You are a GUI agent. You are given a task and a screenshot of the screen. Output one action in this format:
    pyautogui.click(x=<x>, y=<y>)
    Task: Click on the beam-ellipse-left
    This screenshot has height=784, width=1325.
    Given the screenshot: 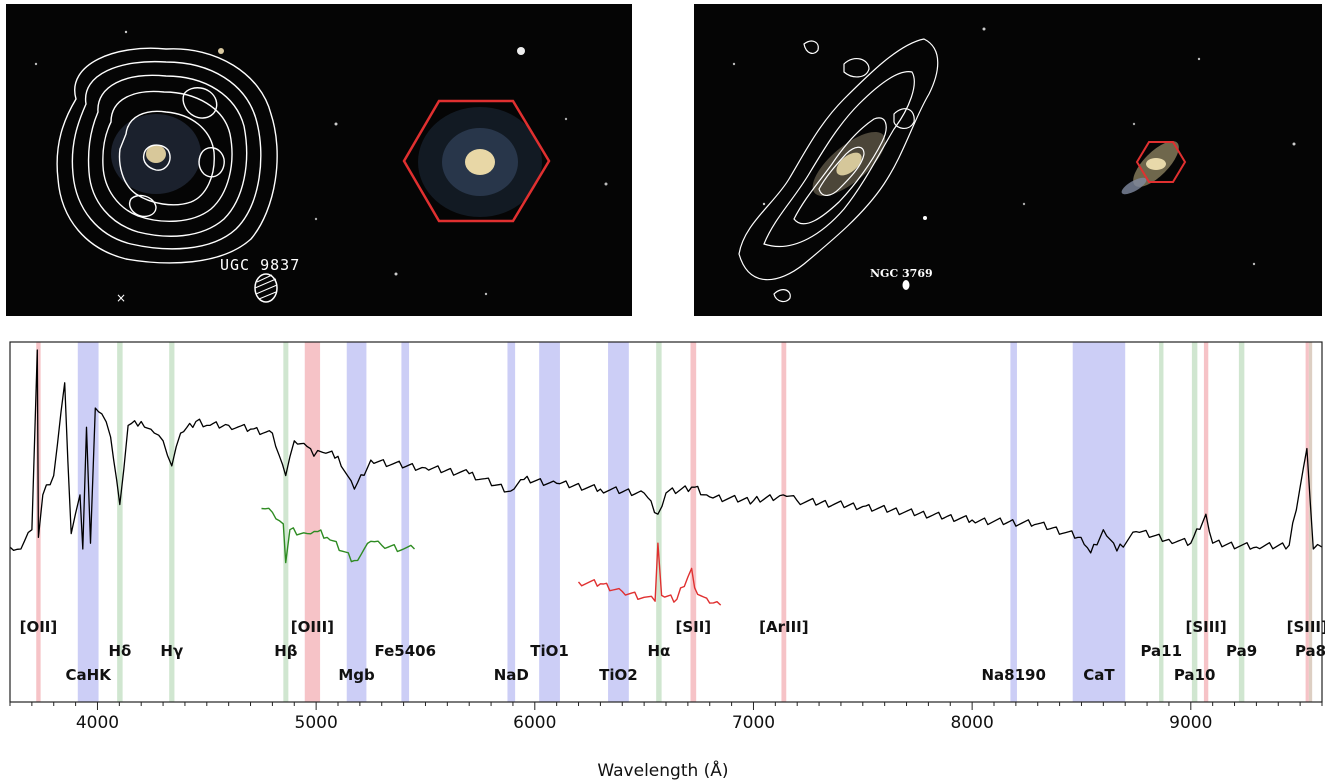 What is the action you would take?
    pyautogui.click(x=266, y=288)
    